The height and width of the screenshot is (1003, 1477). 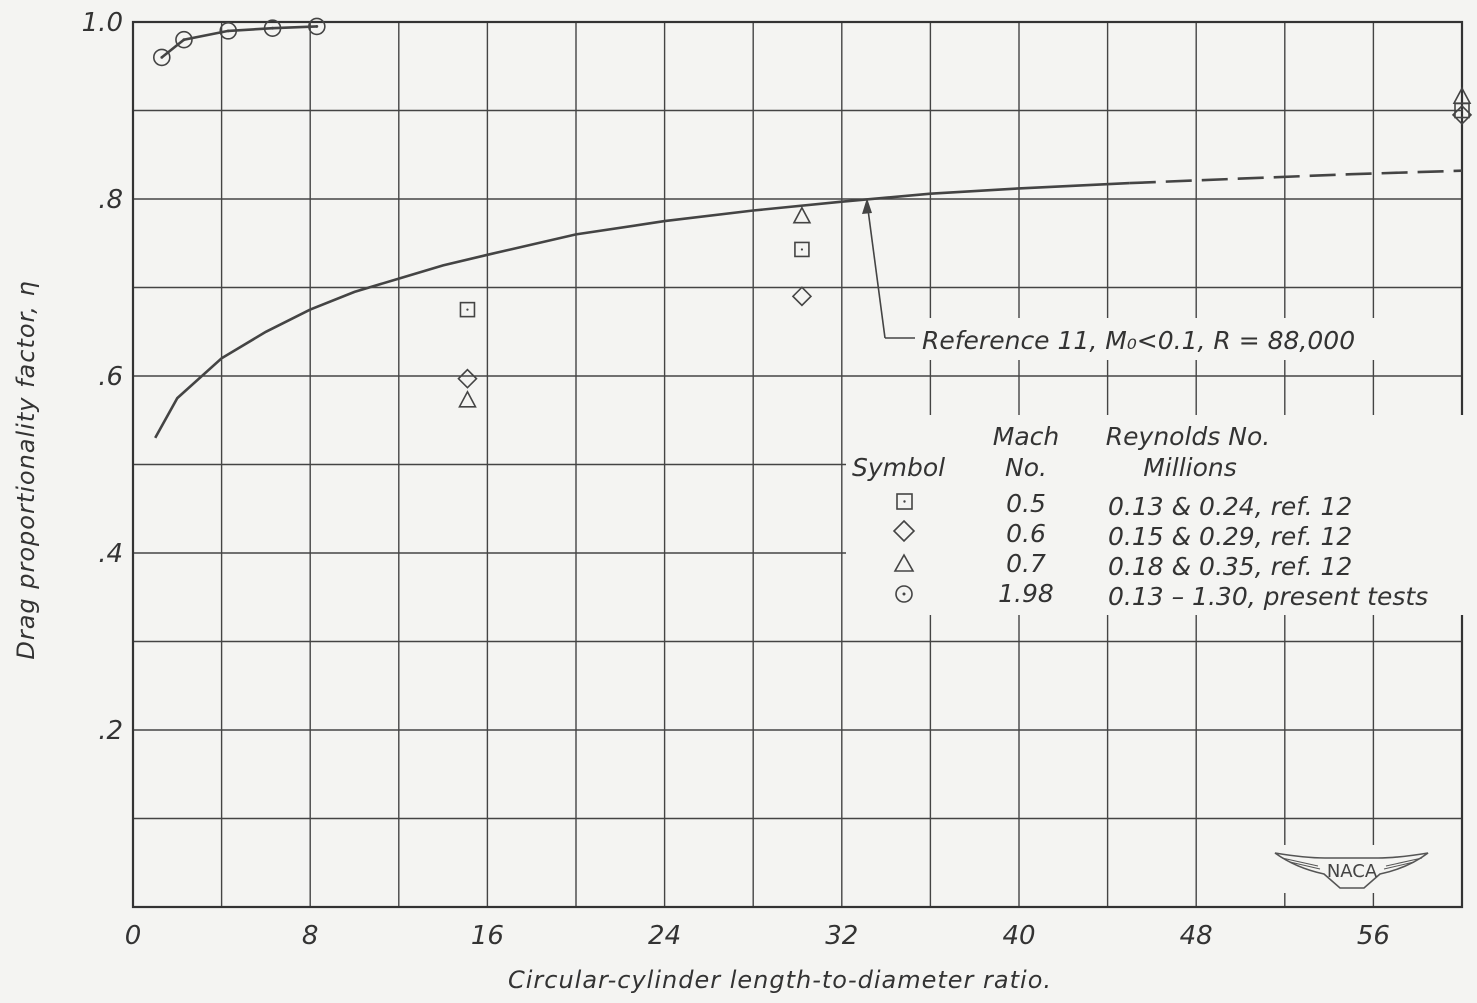 What do you see at coordinates (1196, 936) in the screenshot?
I see `x-tick-label: 48` at bounding box center [1196, 936].